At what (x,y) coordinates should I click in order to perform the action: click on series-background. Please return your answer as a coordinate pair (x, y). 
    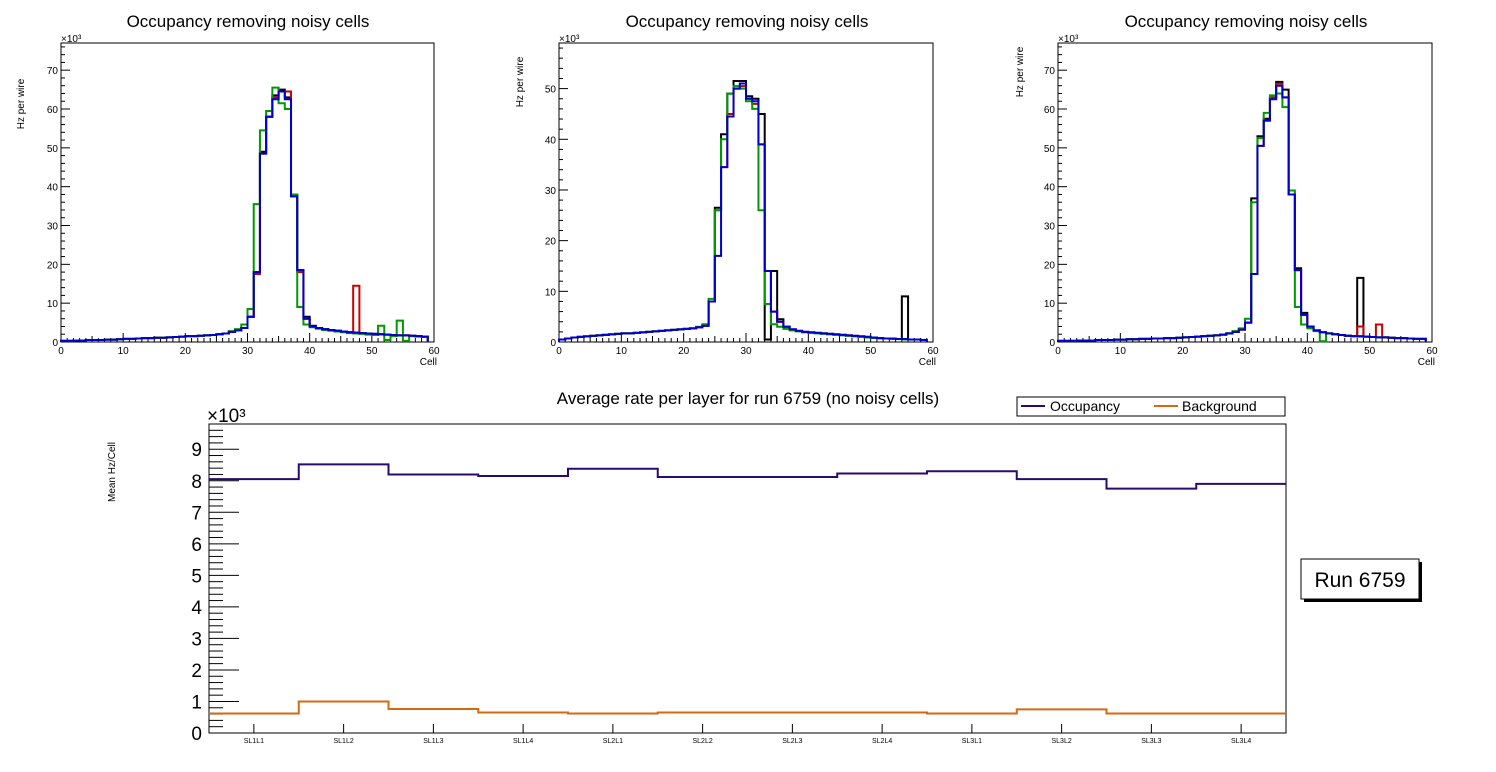
    Looking at the image, I should click on (747, 707).